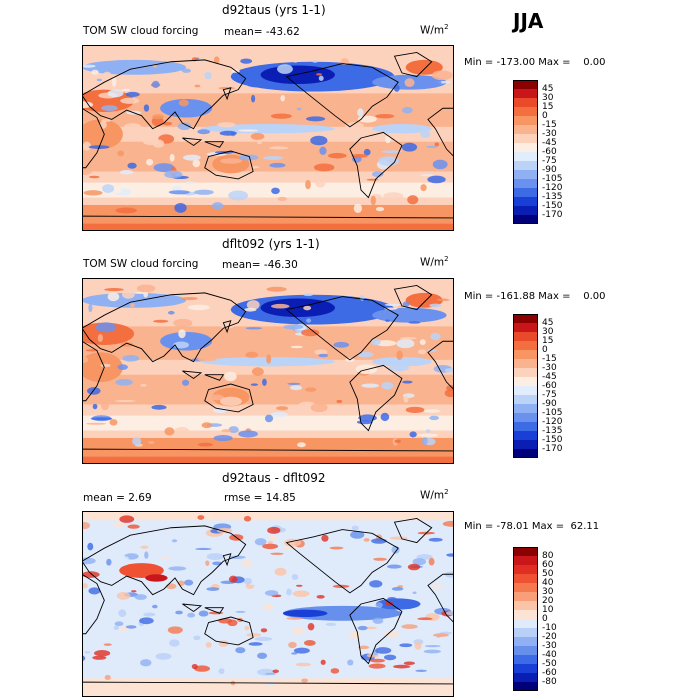  What do you see at coordinates (549, 125) in the screenshot?
I see `legend-label: -15` at bounding box center [549, 125].